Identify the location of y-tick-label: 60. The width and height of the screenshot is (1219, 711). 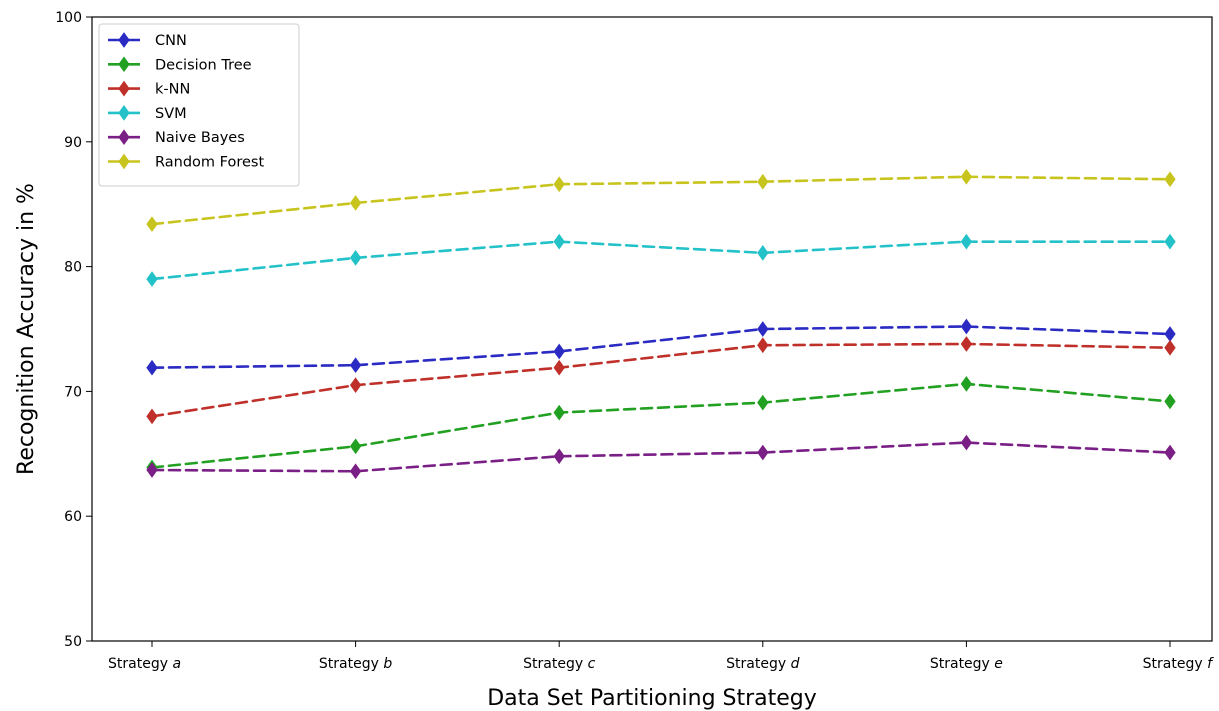
(73, 517).